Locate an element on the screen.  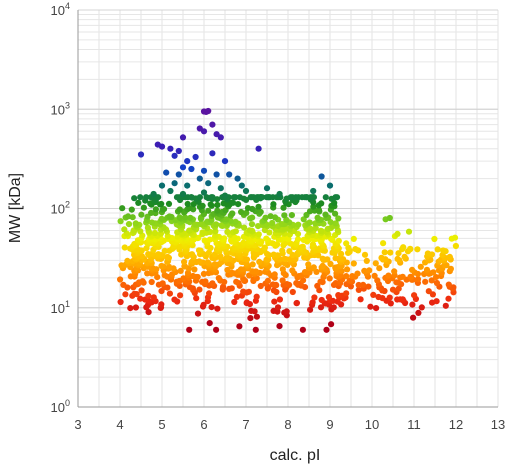
x-tick-label: 3 is located at coordinates (77, 424).